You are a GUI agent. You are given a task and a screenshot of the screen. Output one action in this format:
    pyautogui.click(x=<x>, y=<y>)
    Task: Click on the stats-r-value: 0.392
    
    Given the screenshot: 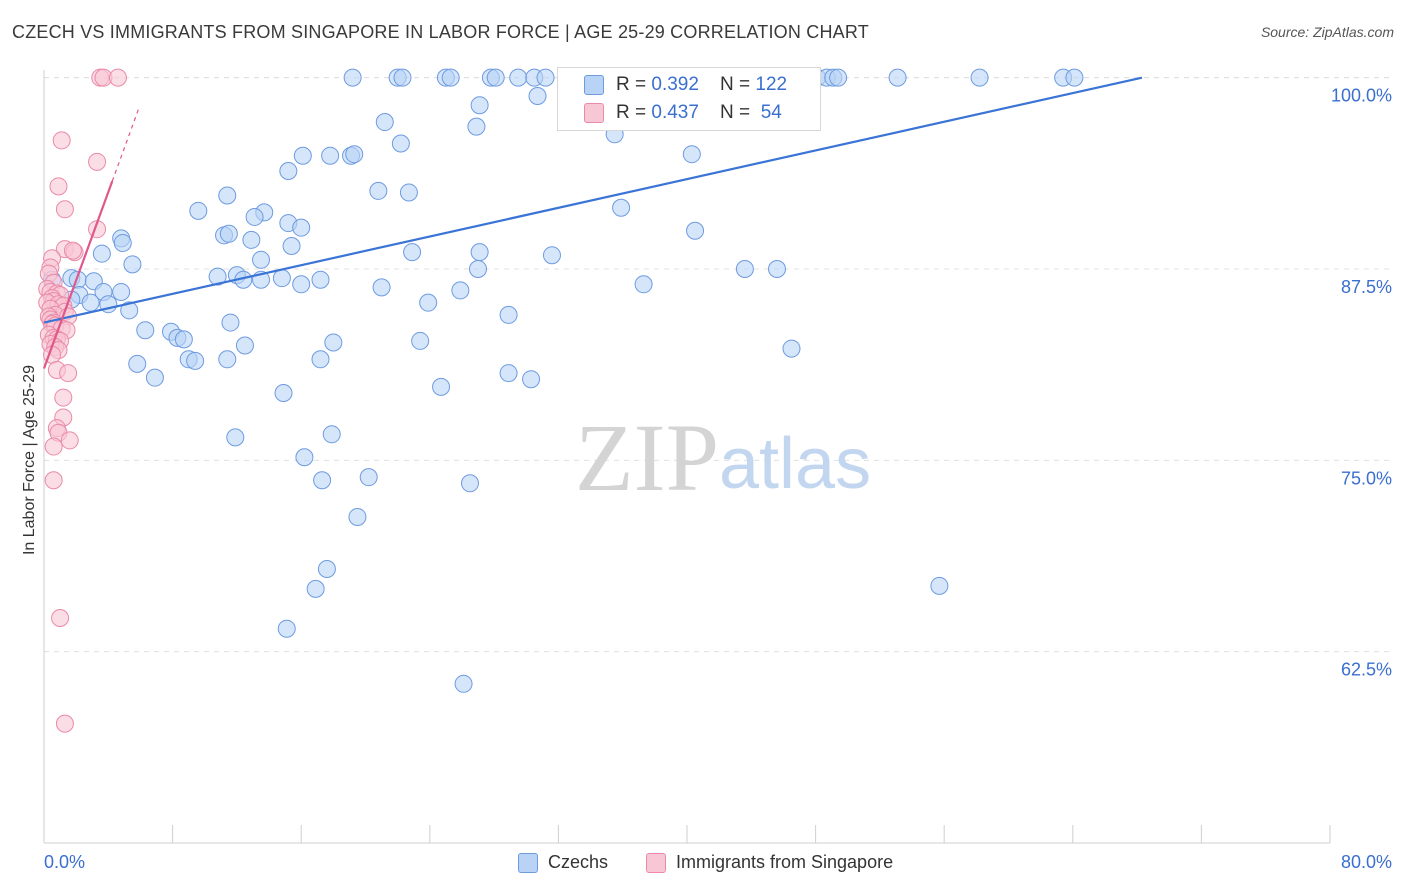 What is the action you would take?
    pyautogui.click(x=675, y=84)
    